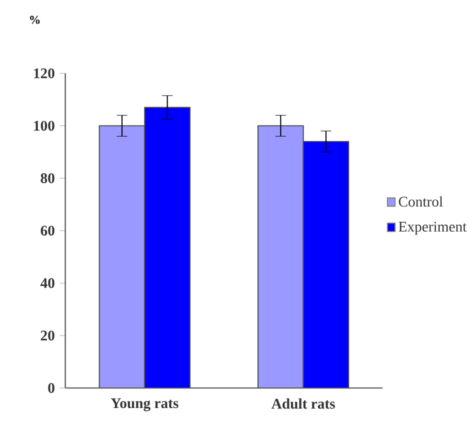  What do you see at coordinates (44, 125) in the screenshot?
I see `y-tick-label: 100` at bounding box center [44, 125].